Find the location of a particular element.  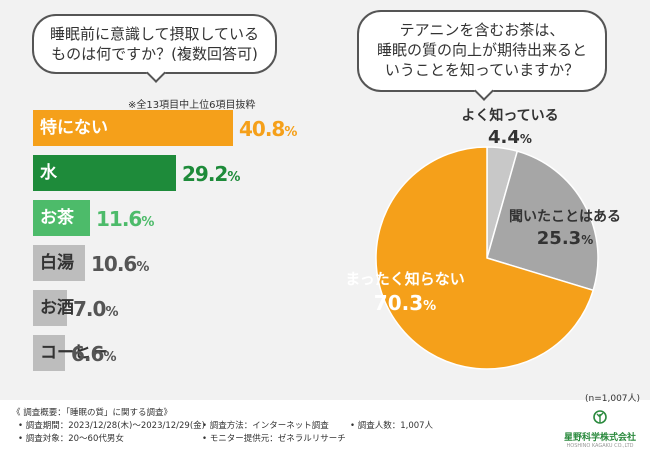

right-question-line1: テアニンを含むお茶は、 is located at coordinates (482, 30).